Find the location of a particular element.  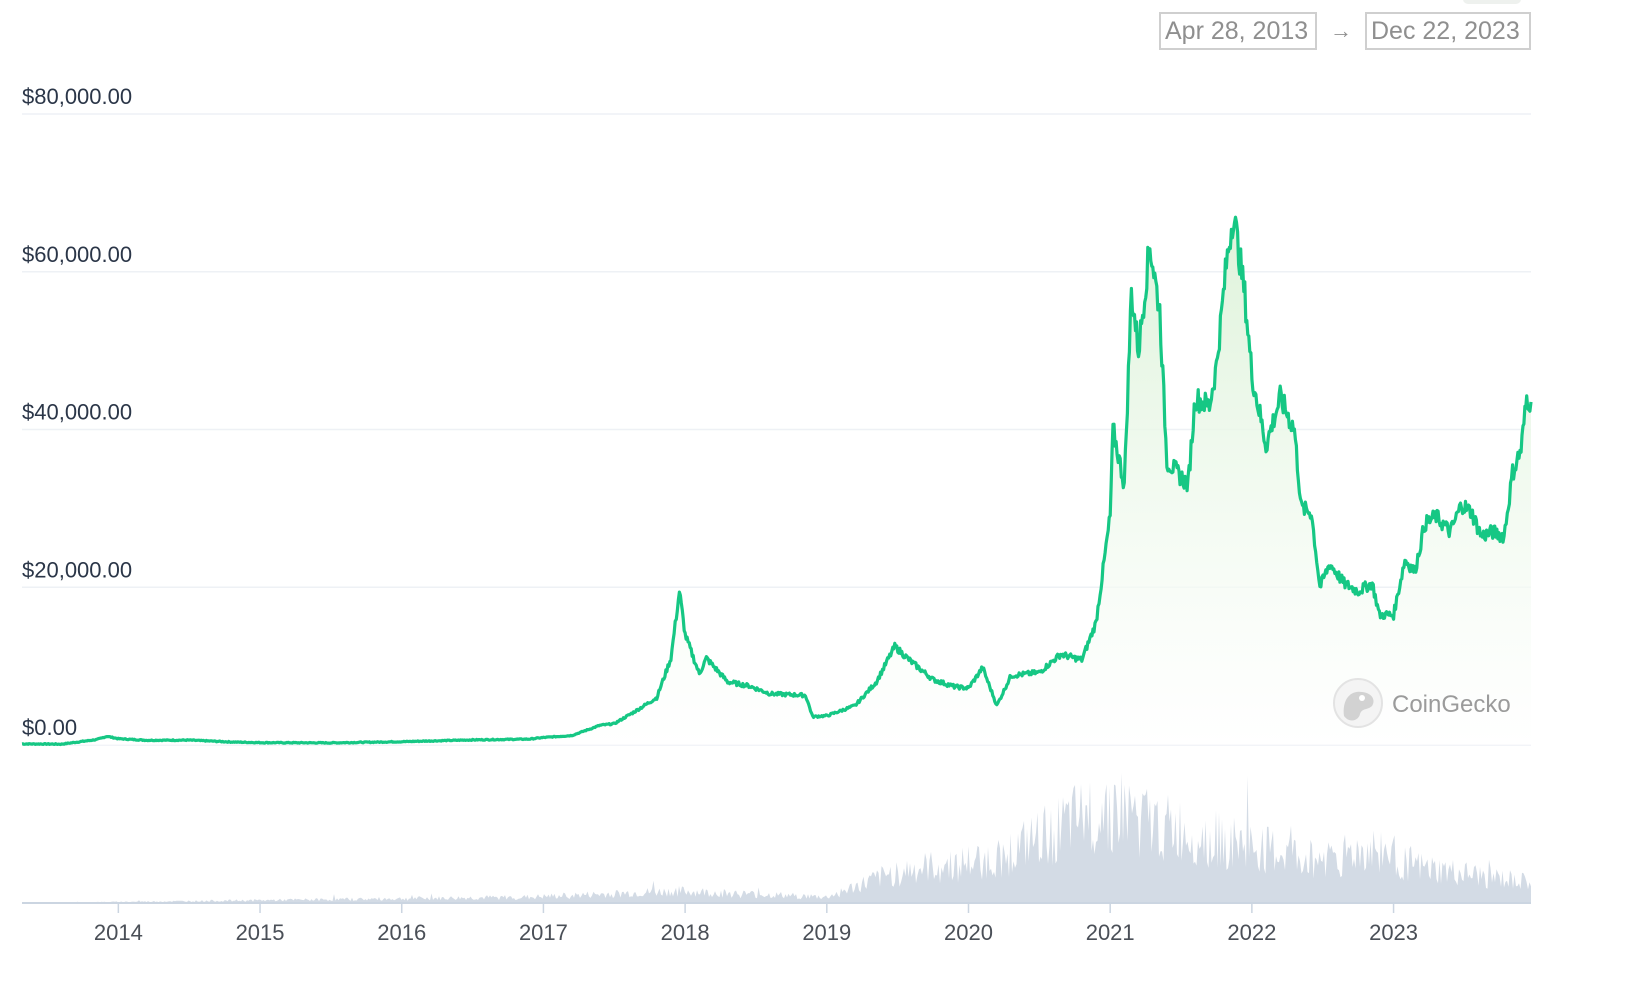

x-tick-label: 2020 is located at coordinates (968, 932).